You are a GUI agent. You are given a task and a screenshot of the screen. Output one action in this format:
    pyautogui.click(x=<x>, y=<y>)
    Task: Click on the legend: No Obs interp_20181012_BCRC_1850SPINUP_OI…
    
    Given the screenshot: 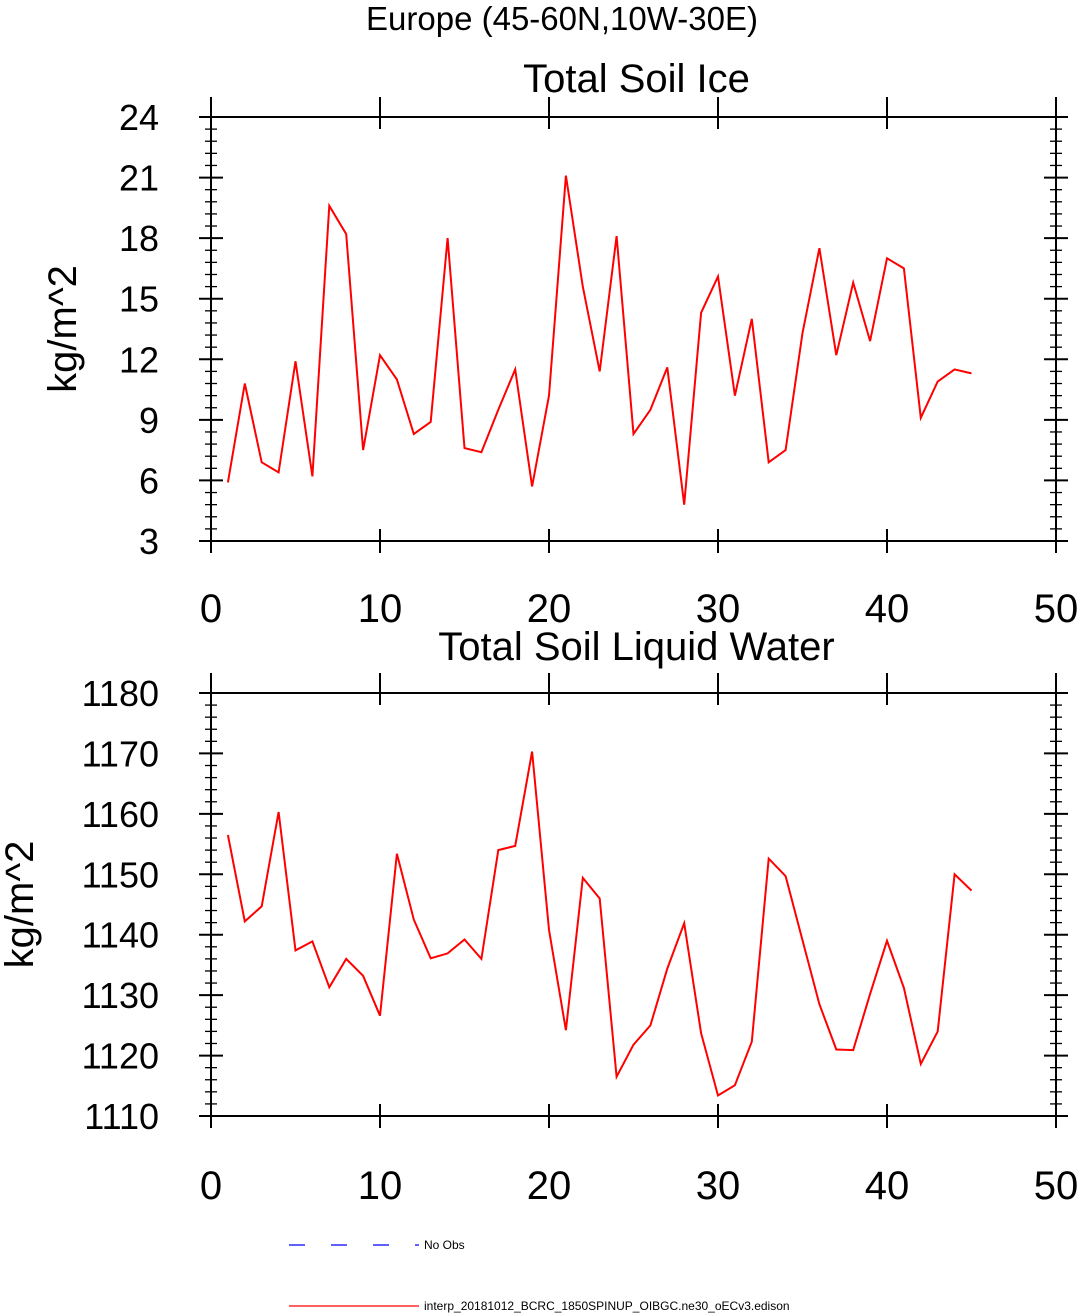 What is the action you would take?
    pyautogui.click(x=539, y=1275)
    